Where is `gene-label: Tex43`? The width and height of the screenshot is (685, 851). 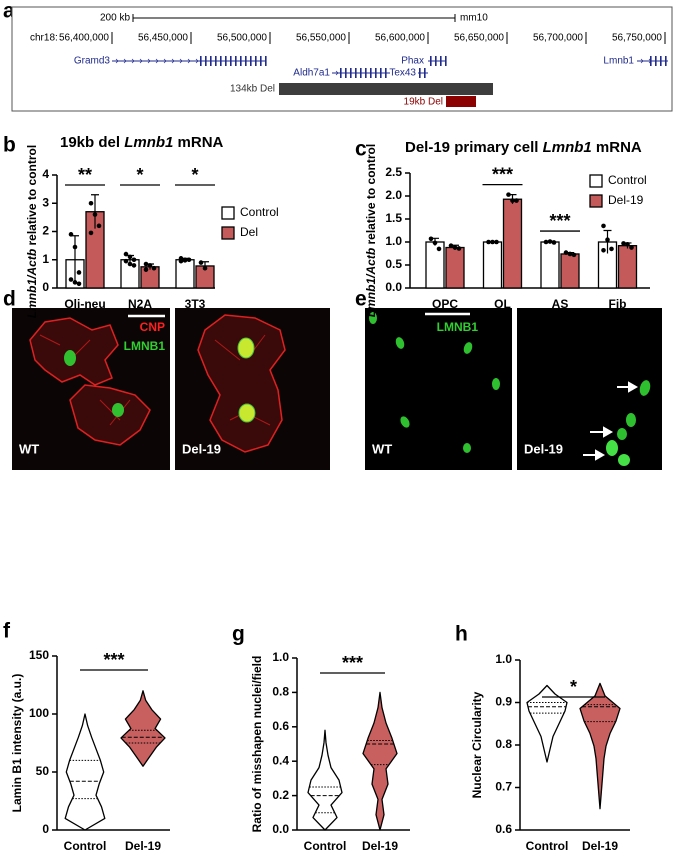
gene-label: Tex43 is located at coordinates (402, 73).